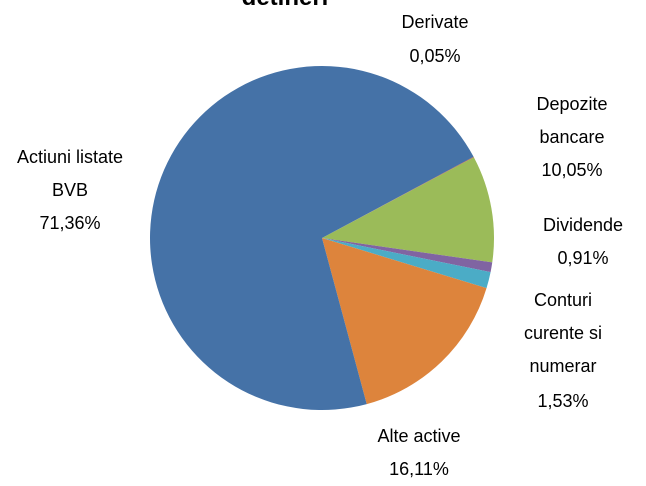  I want to click on slice-value-label: 10,05%, so click(572, 170).